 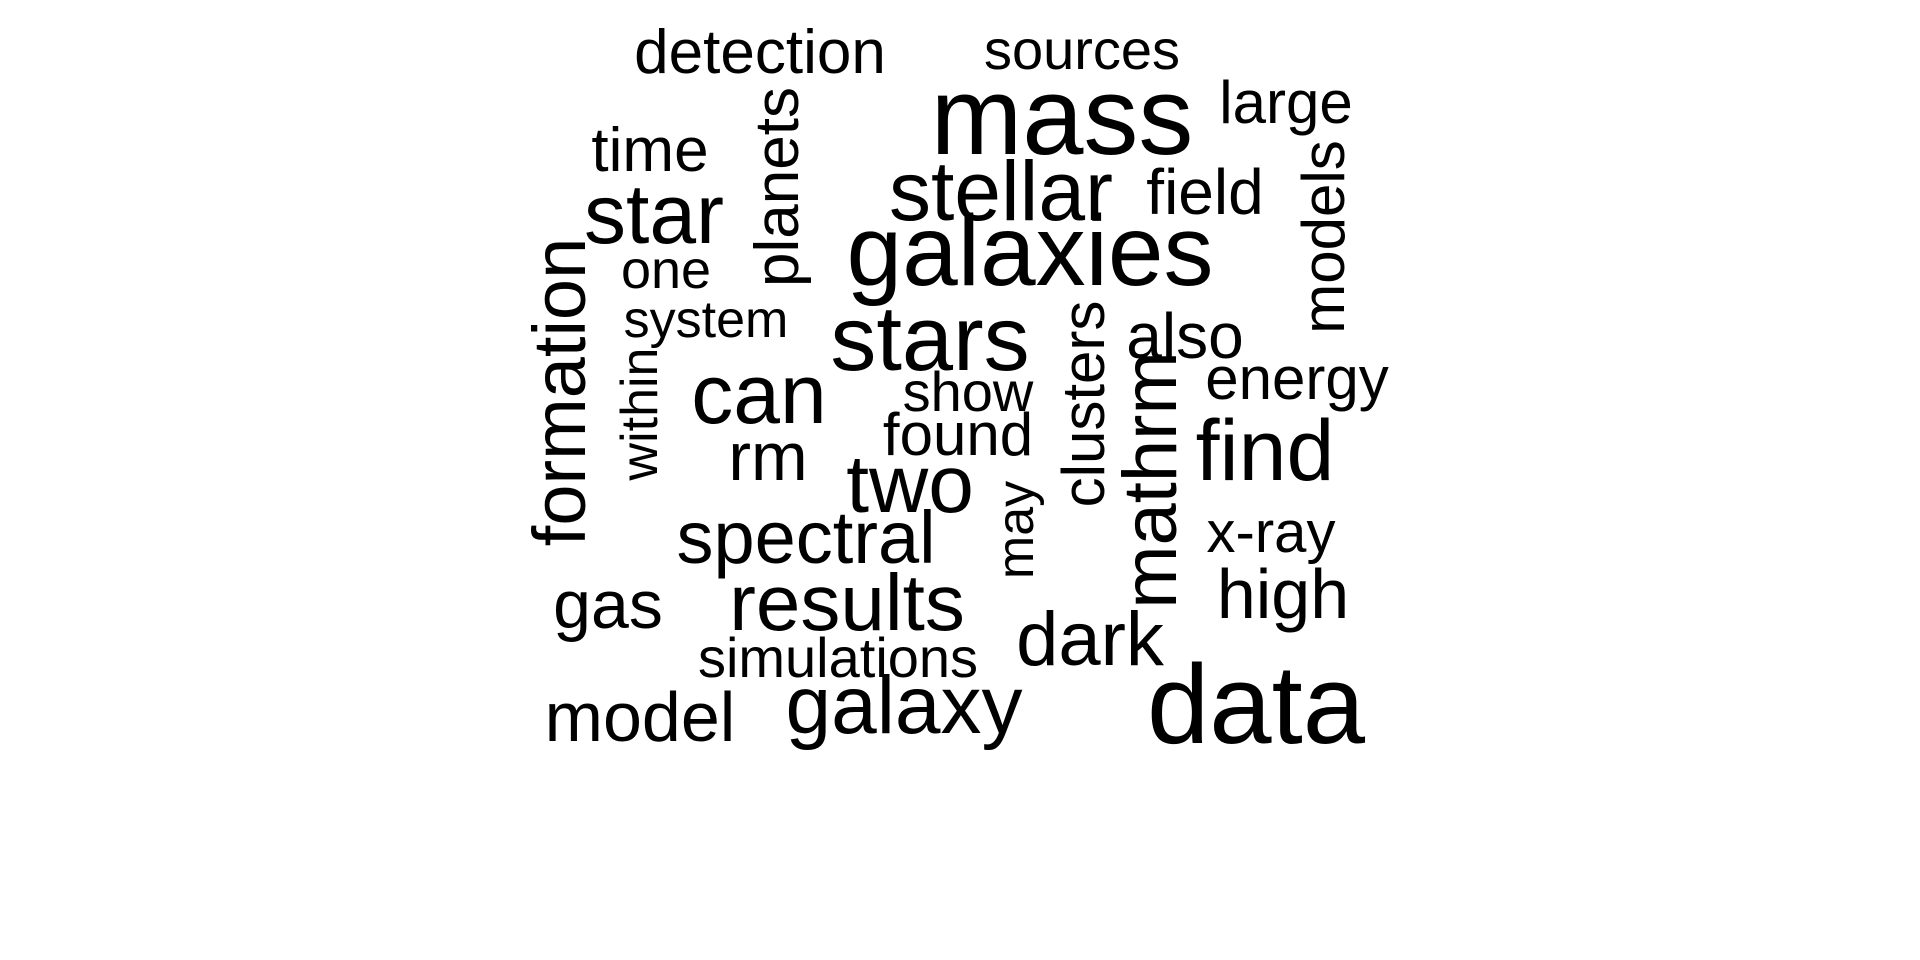 What do you see at coordinates (1090, 639) in the screenshot?
I see `word-dark: dark` at bounding box center [1090, 639].